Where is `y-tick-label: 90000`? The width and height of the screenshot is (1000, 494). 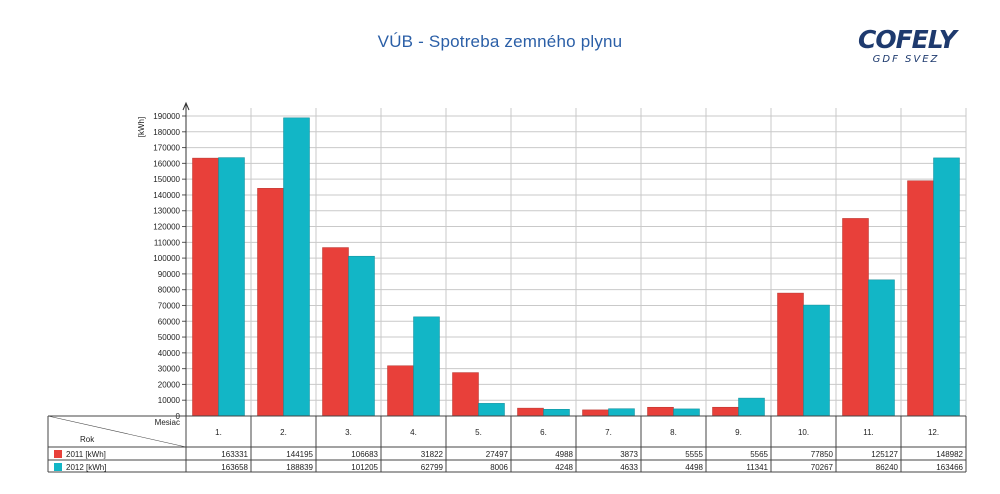 y-tick-label: 90000 is located at coordinates (169, 274).